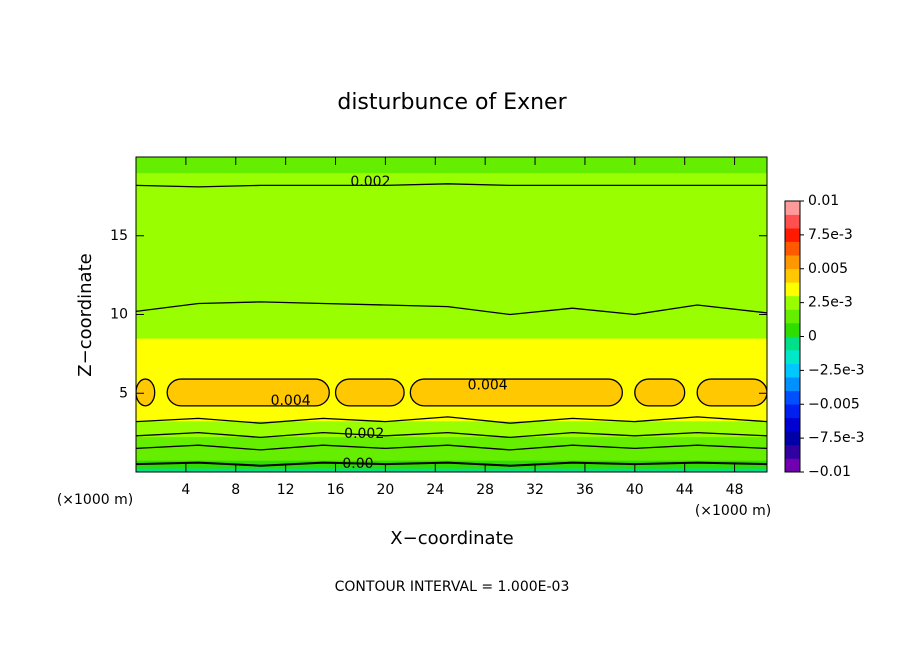  What do you see at coordinates (385, 490) in the screenshot?
I see `x-tick-label: 20` at bounding box center [385, 490].